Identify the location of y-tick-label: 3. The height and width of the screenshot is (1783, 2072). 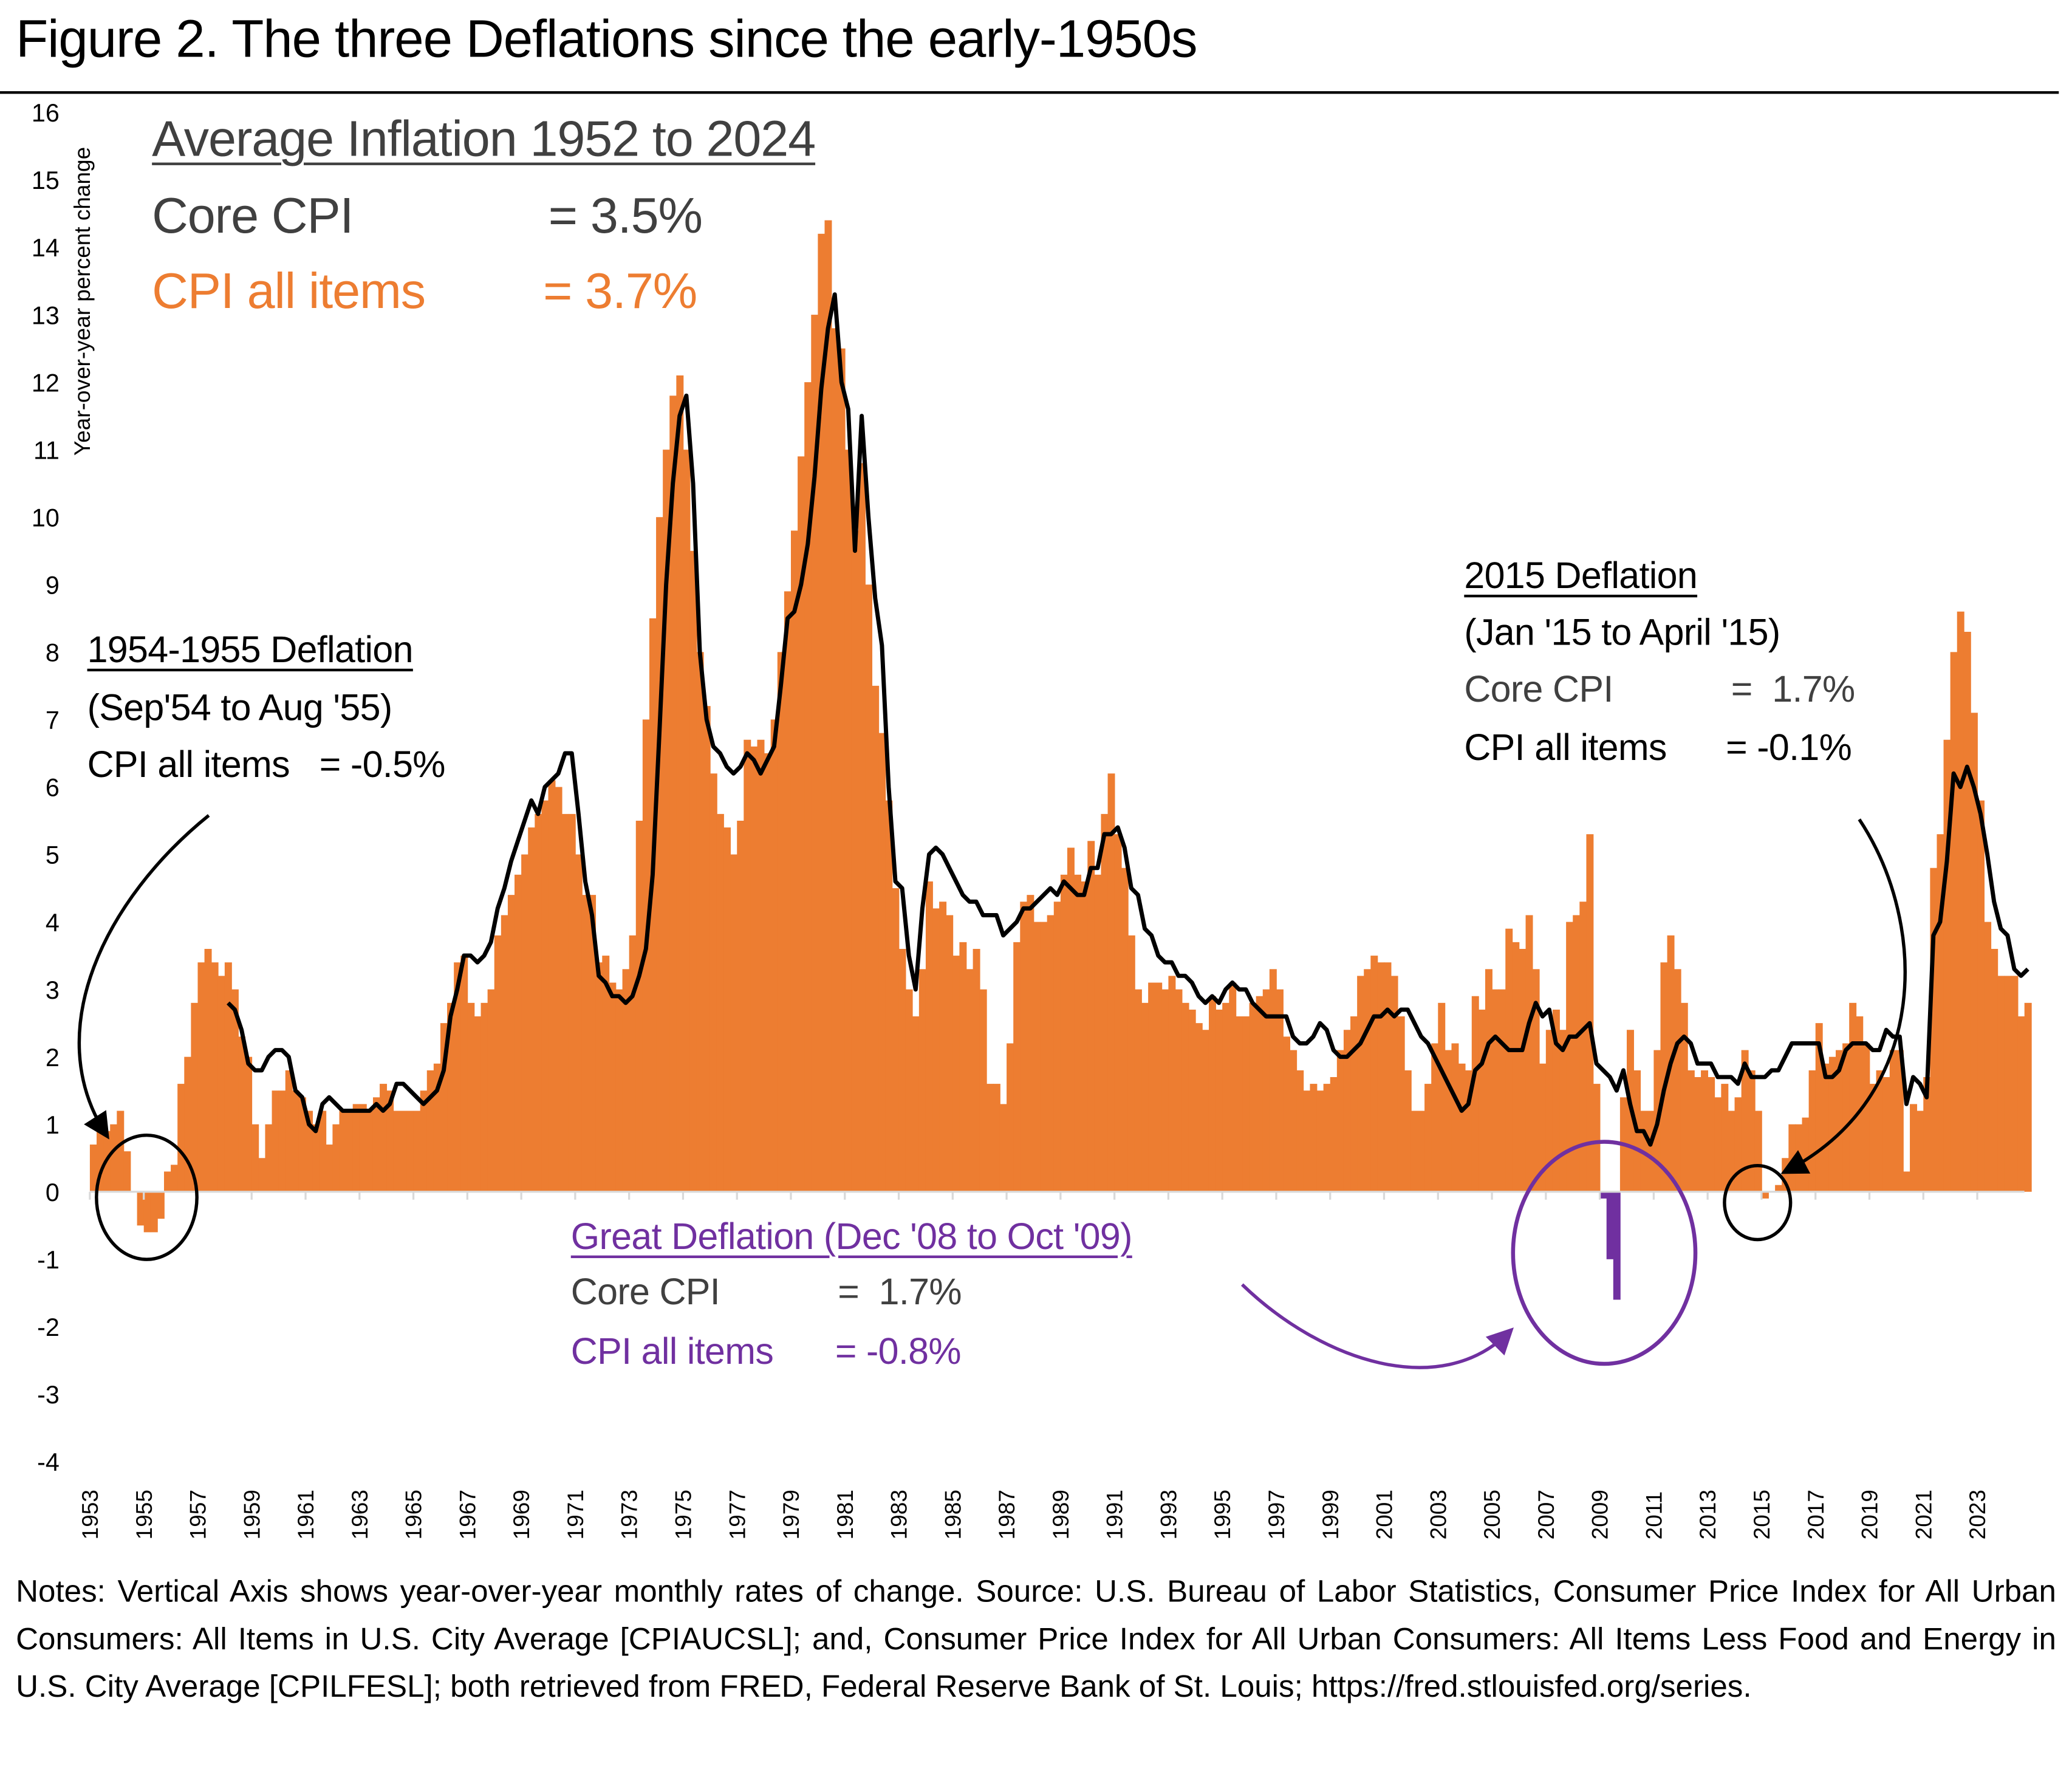
(53, 990).